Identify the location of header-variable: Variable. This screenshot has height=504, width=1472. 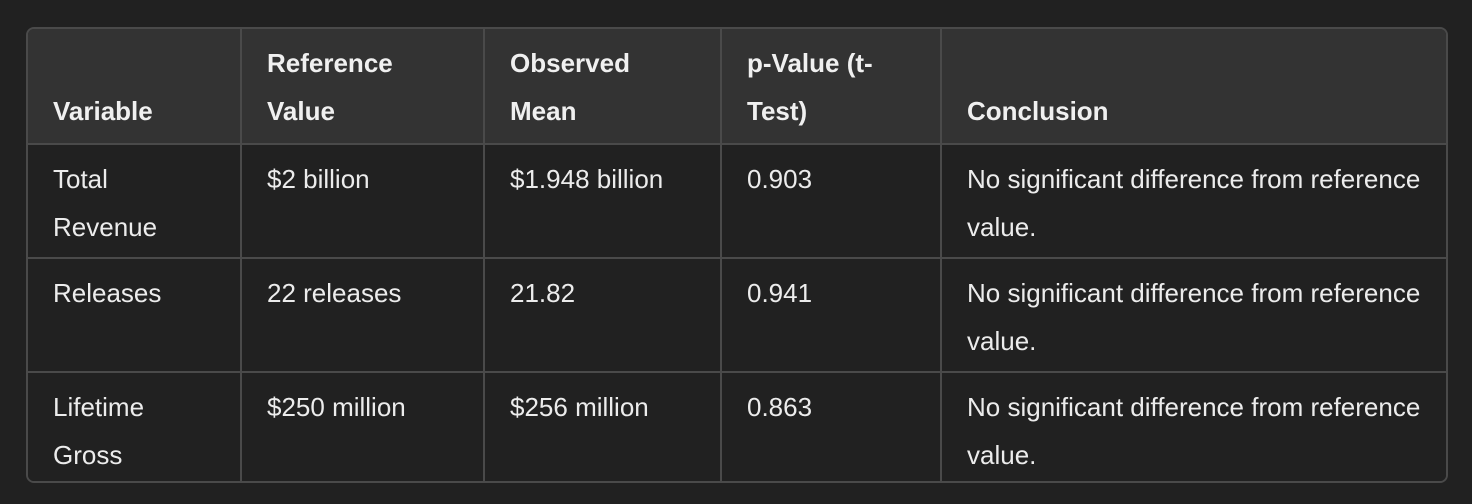
(135, 87).